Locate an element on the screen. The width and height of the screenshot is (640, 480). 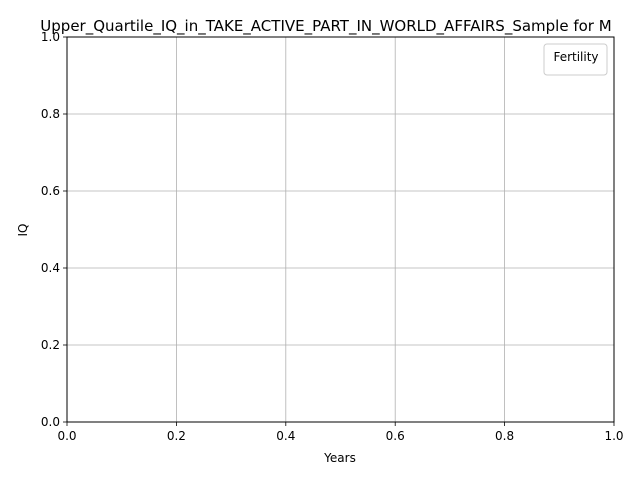
y-tick-label: 0.2 is located at coordinates (50, 345).